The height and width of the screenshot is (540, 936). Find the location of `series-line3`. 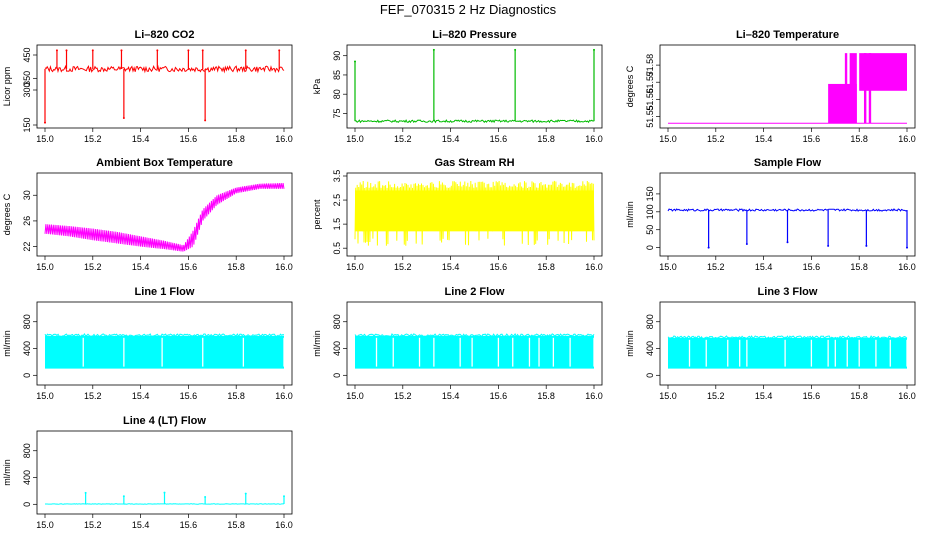

series-line3 is located at coordinates (787, 352).